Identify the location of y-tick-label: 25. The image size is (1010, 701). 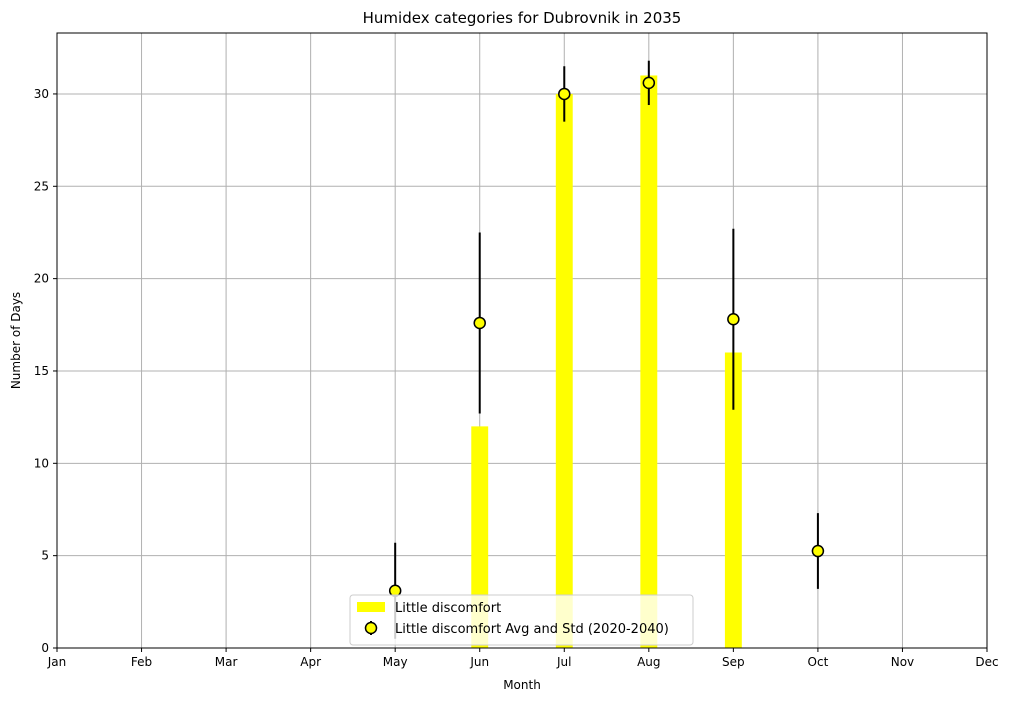
(41, 186).